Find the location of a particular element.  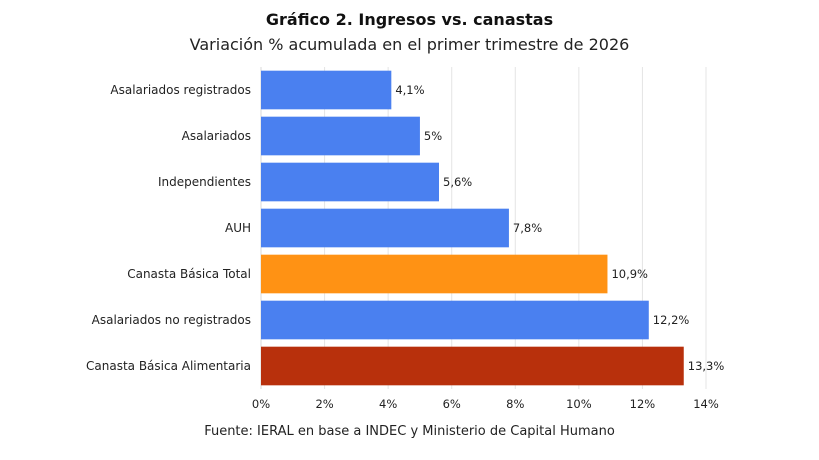

x-tick-label: 10% is located at coordinates (579, 404).